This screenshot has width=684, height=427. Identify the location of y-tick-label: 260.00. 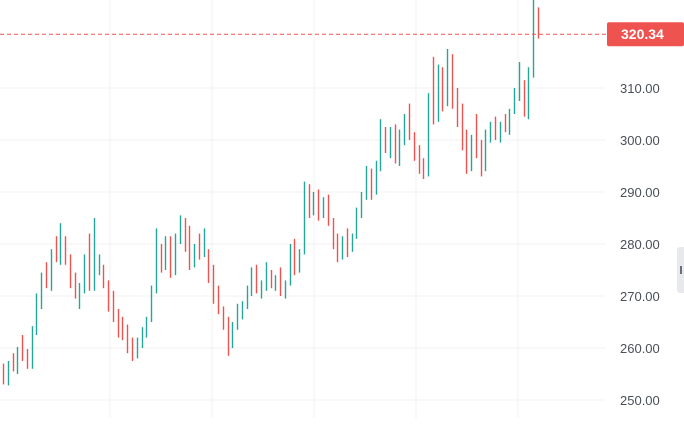
(640, 348).